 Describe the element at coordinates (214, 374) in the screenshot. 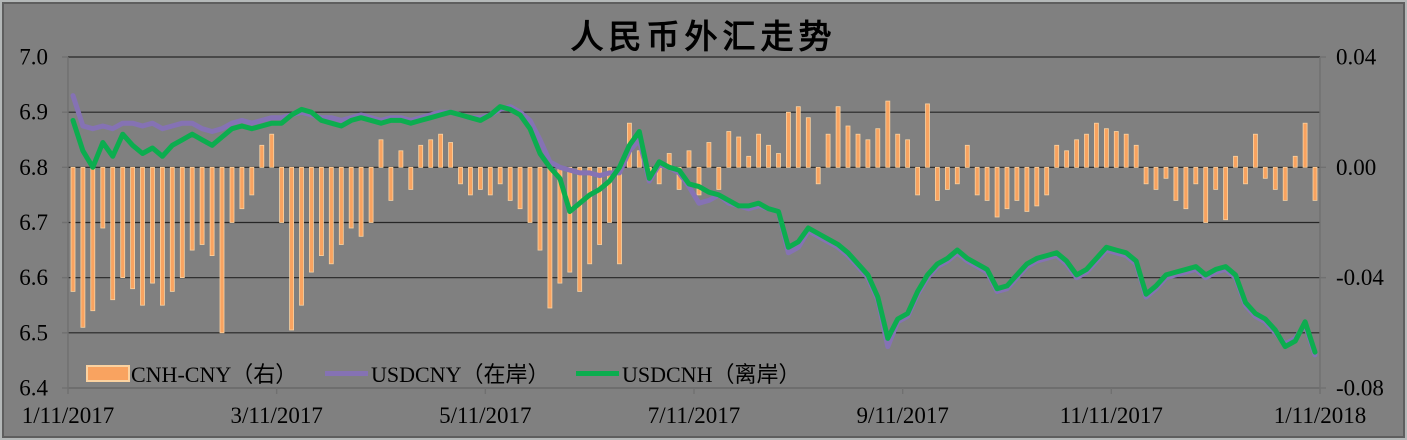

I see `legend-label-cnh-cny: CNH-CNY（右）` at that location.